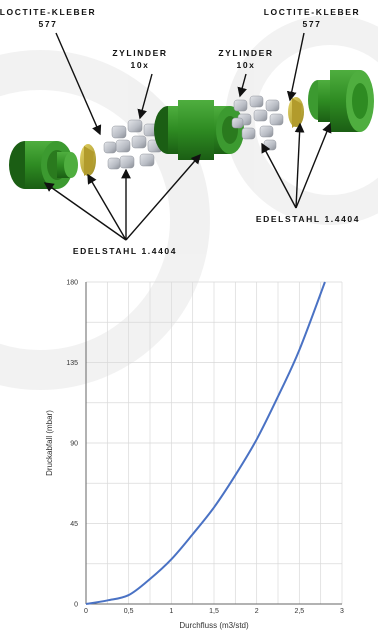 The width and height of the screenshot is (378, 632). What do you see at coordinates (140, 65) in the screenshot?
I see `zylinder-left-label-line2: 10x` at bounding box center [140, 65].